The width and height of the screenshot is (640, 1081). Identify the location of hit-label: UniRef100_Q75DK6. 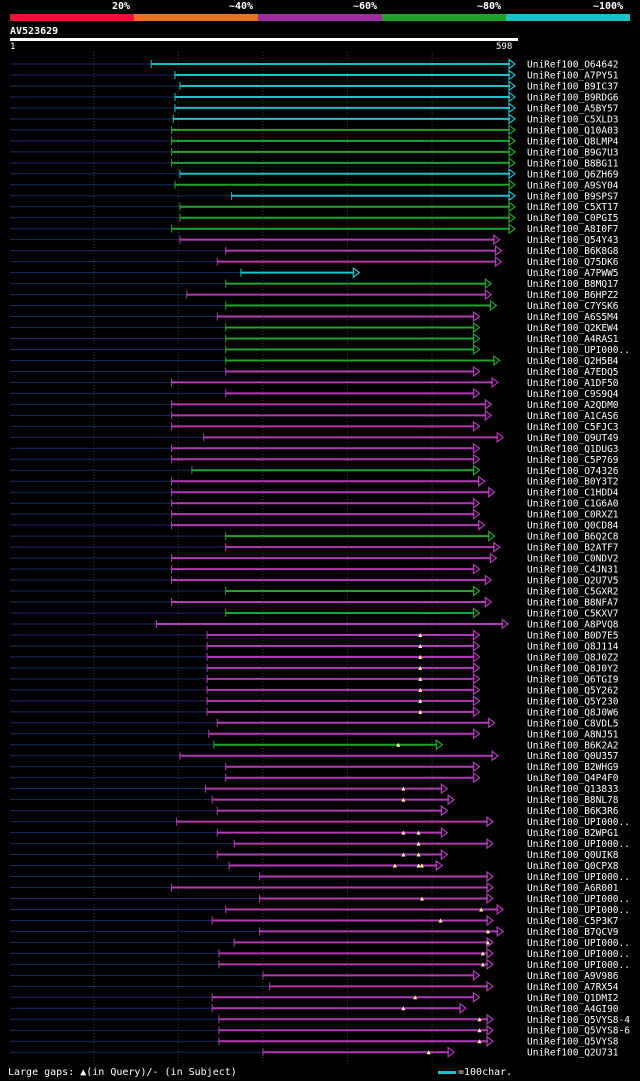
(573, 262).